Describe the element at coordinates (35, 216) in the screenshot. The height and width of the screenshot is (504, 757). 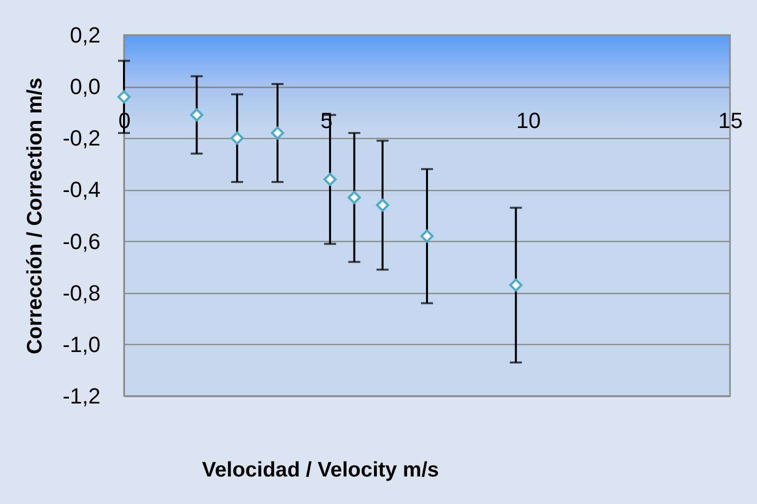
I see `y-axis-title: Corrección / Correction m/s` at that location.